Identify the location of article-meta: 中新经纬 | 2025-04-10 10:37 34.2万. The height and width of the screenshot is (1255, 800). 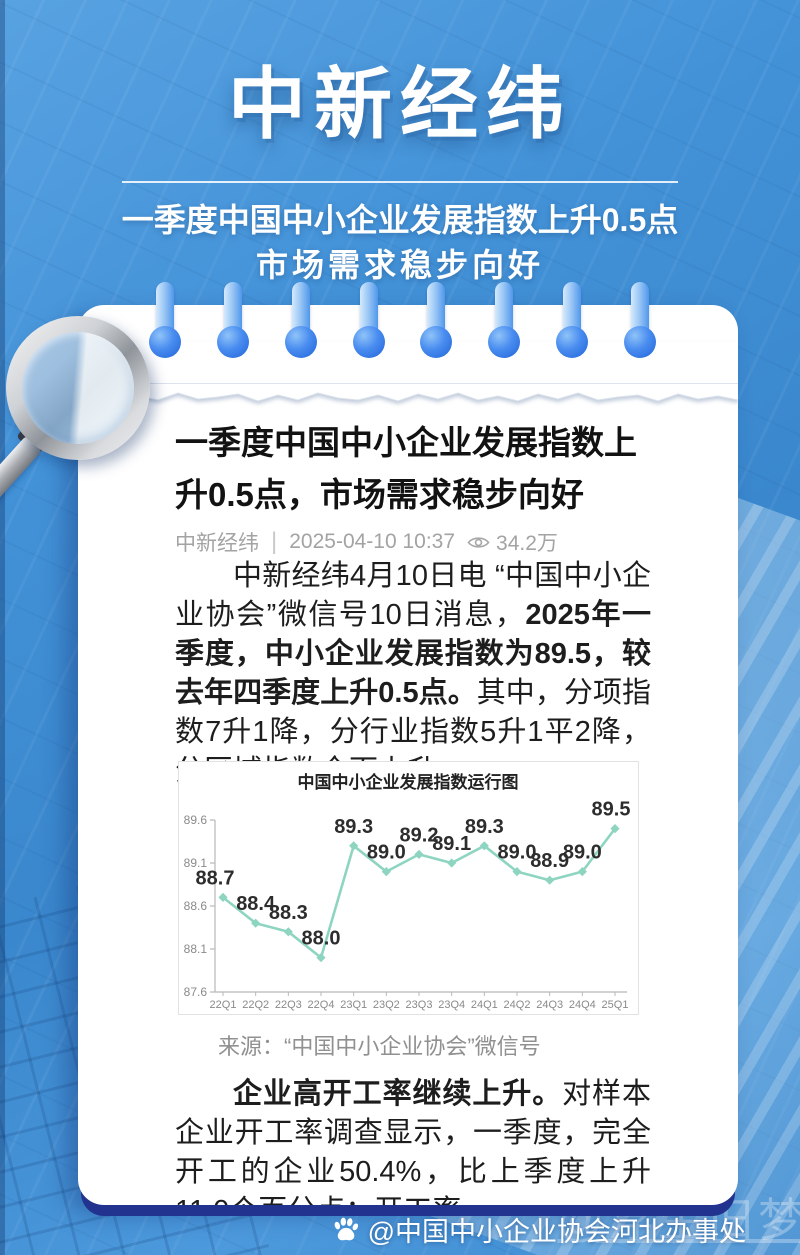
(366, 542).